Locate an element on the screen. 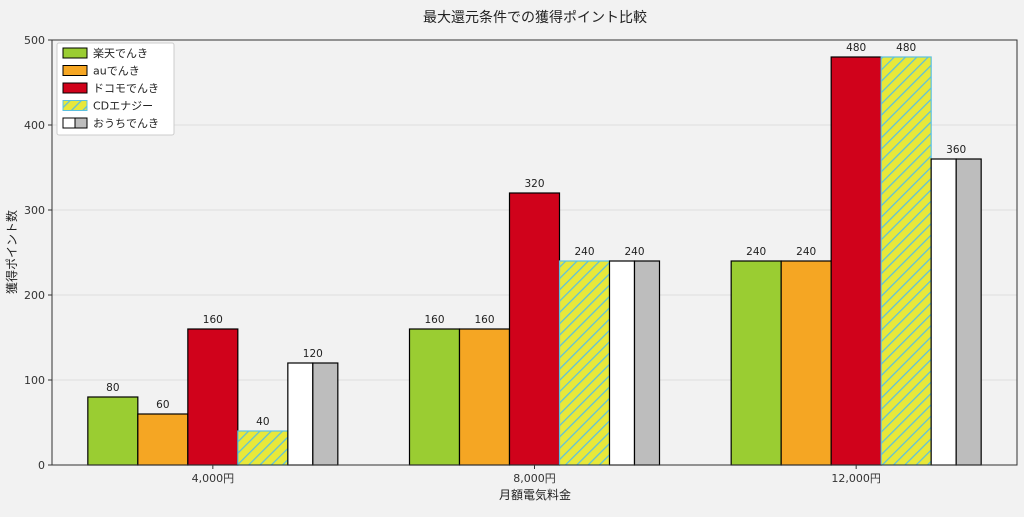  legend-label-2: auでんき is located at coordinates (116, 71).